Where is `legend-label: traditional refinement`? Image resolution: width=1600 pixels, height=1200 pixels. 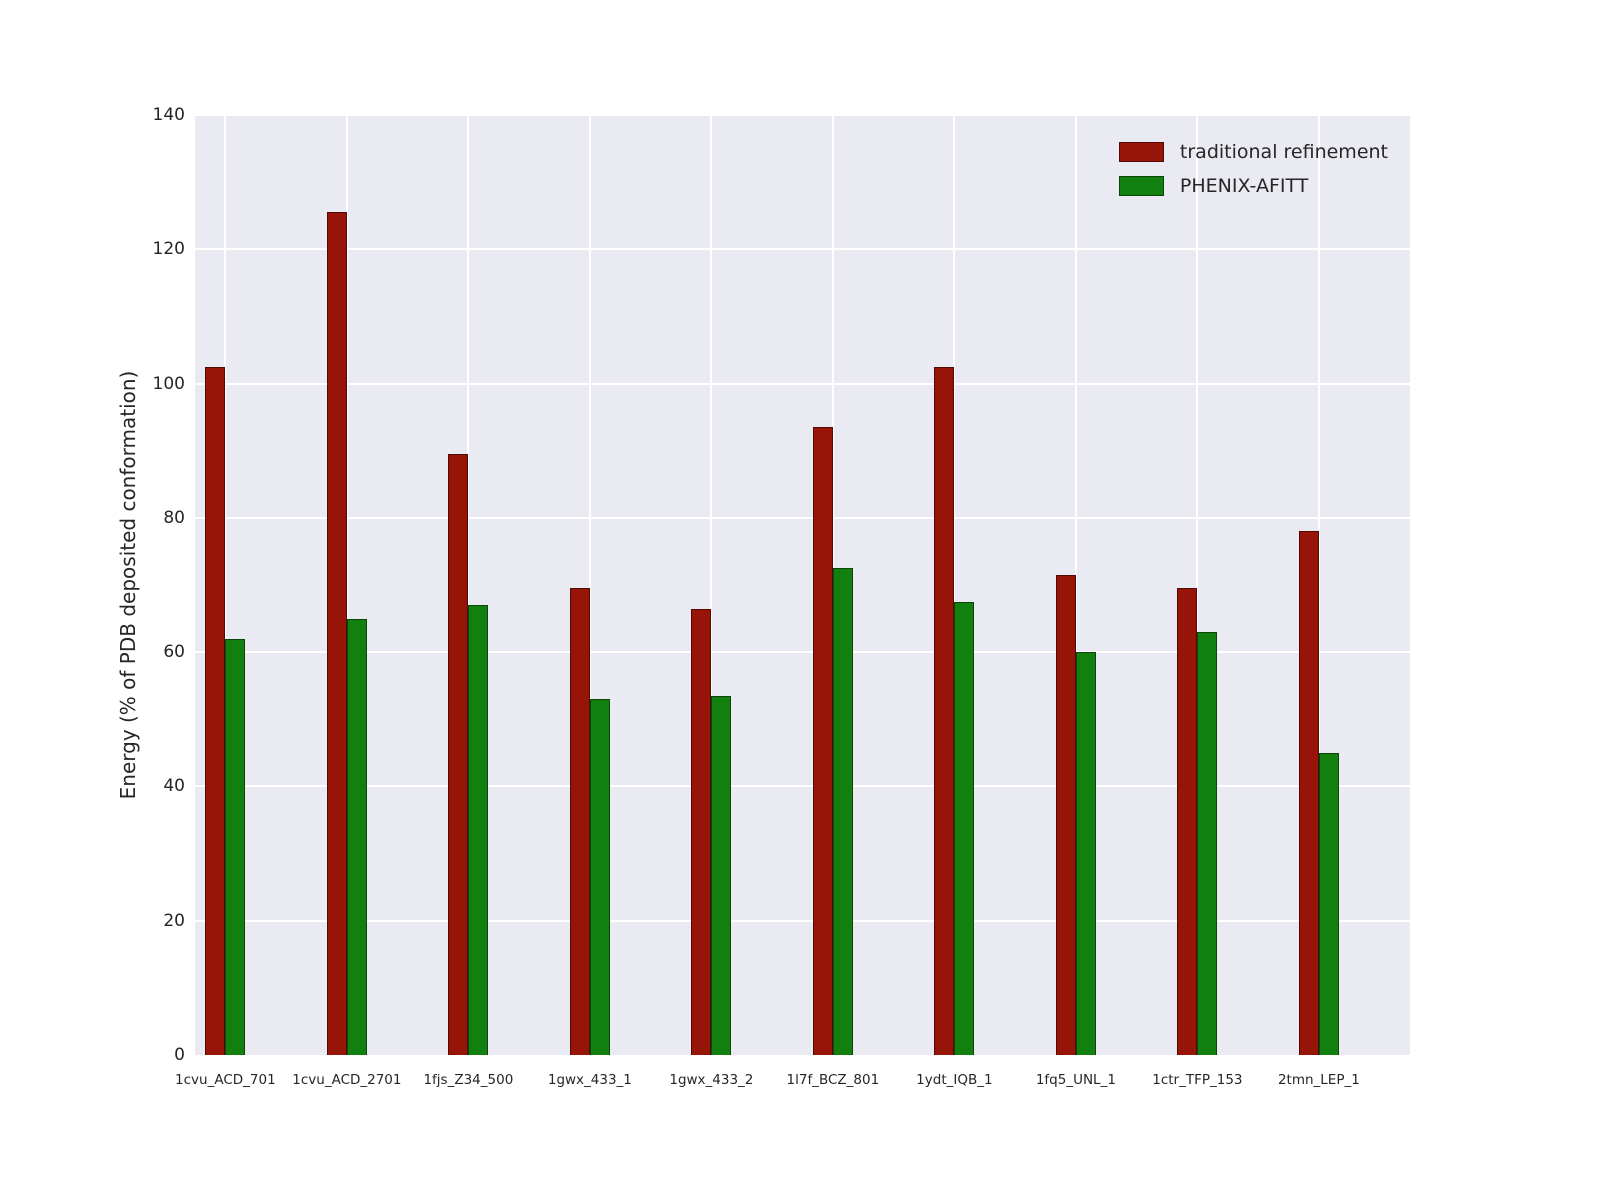
legend-label: traditional refinement is located at coordinates (1283, 152).